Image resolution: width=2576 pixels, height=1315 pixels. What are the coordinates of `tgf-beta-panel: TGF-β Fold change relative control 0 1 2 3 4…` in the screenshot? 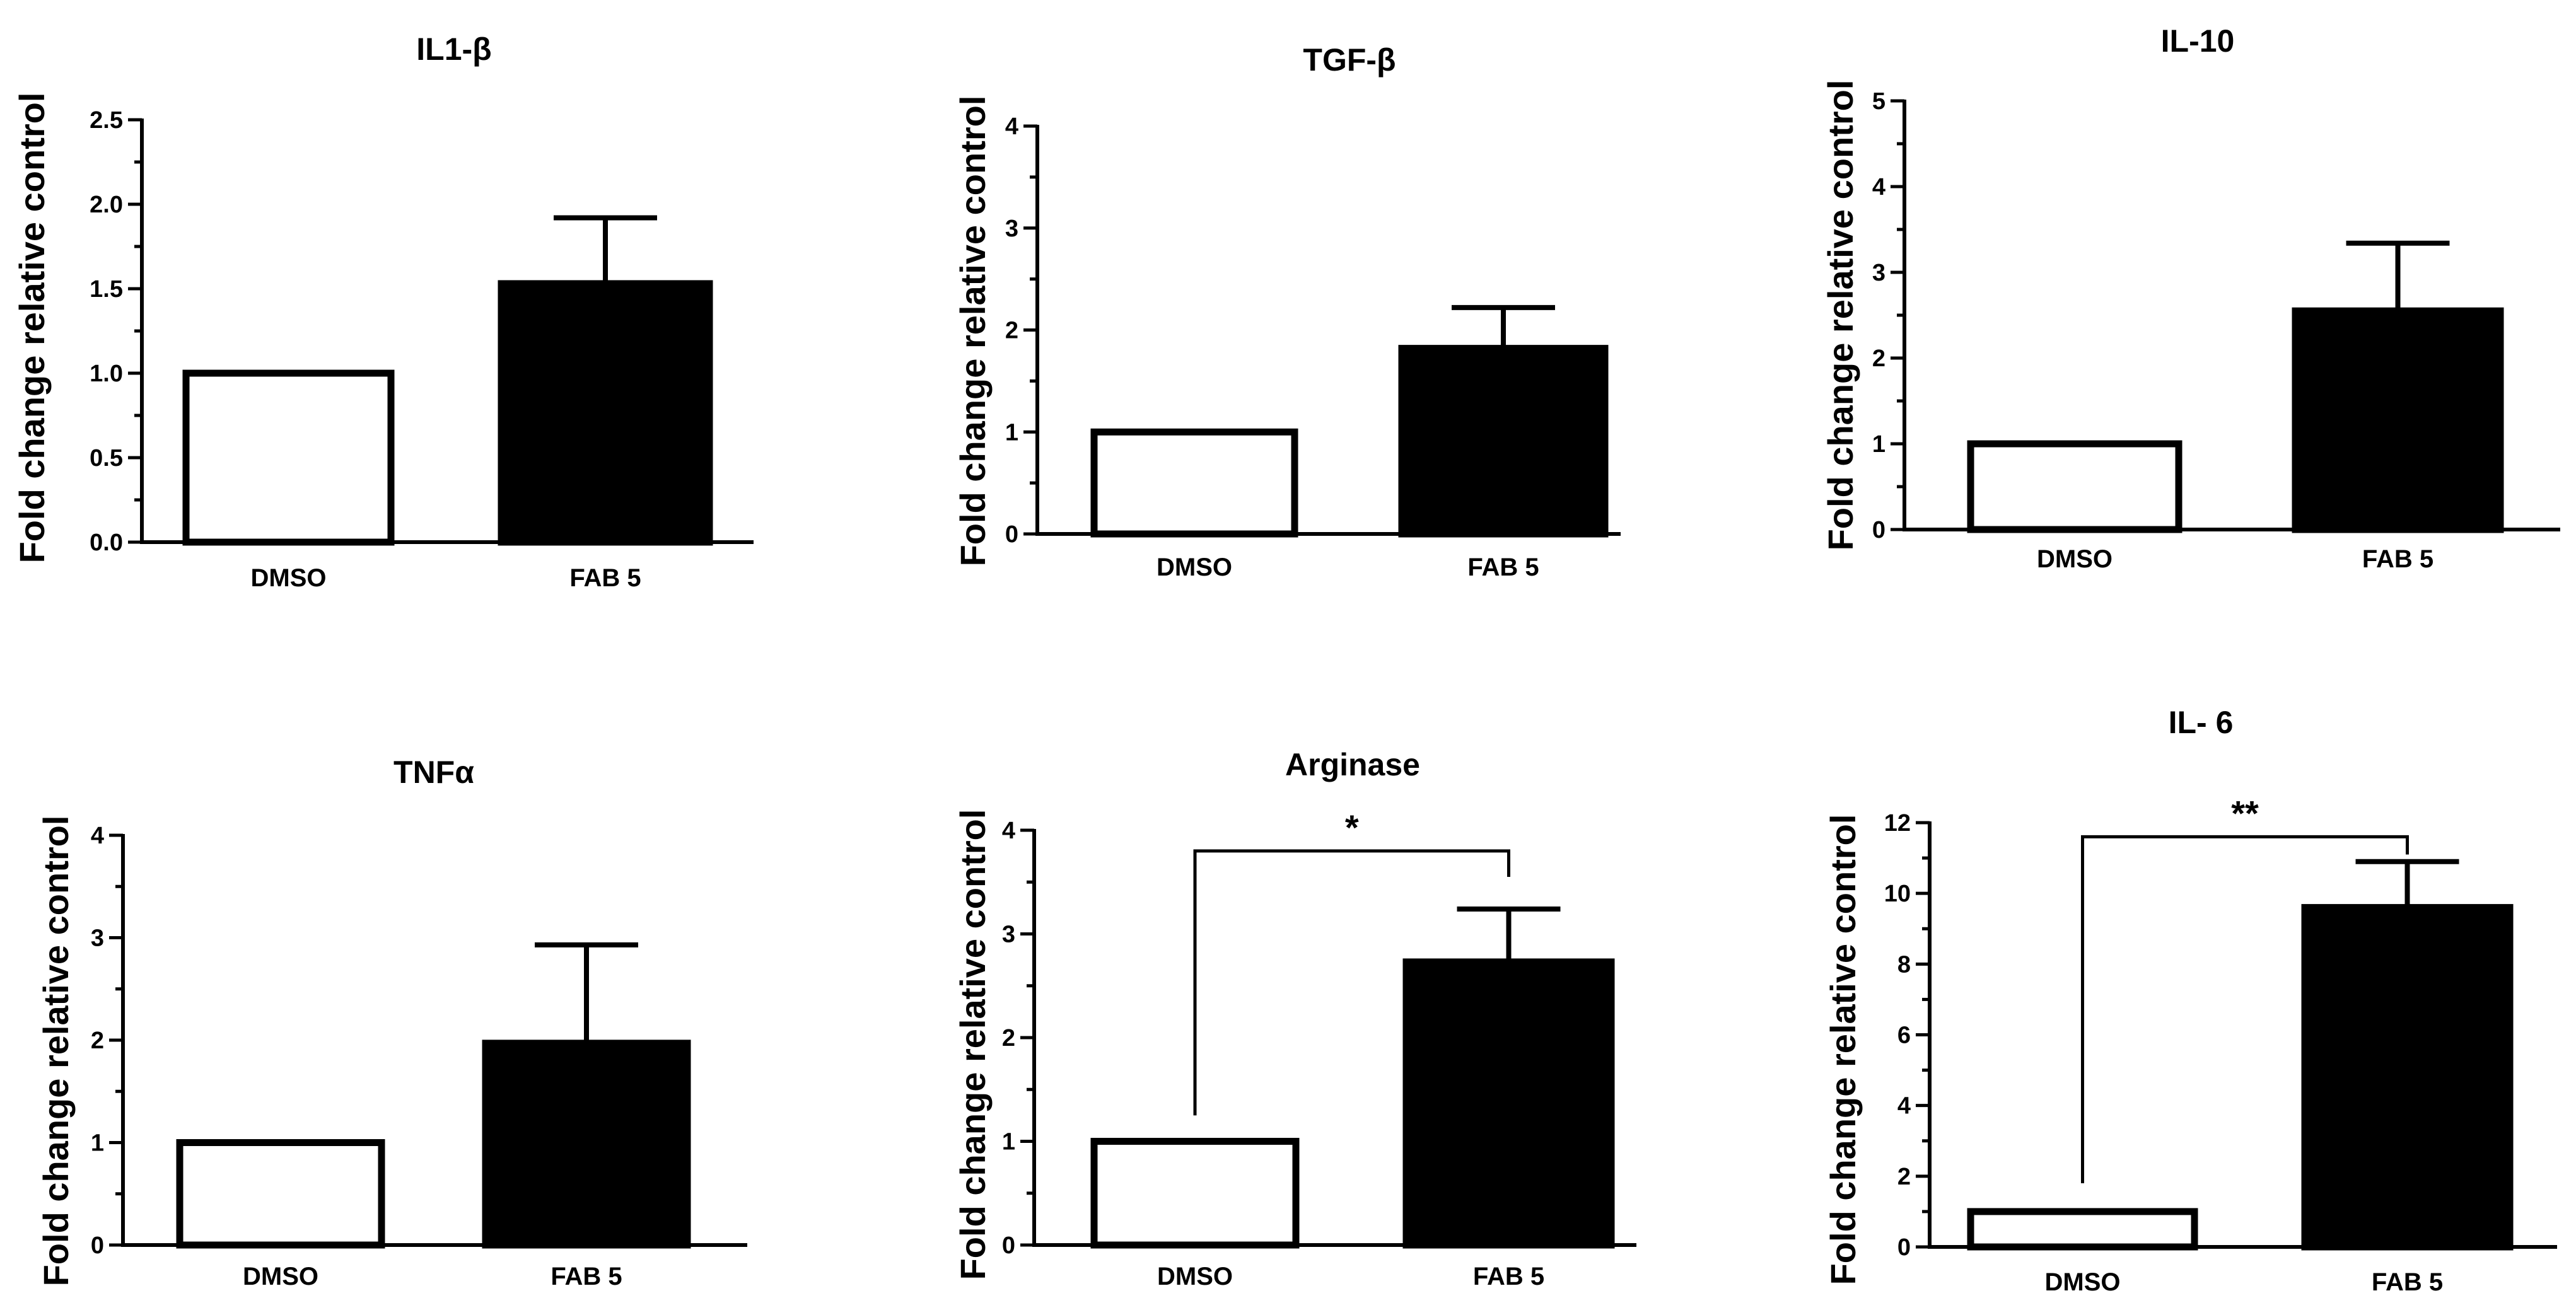 It's located at (1287, 311).